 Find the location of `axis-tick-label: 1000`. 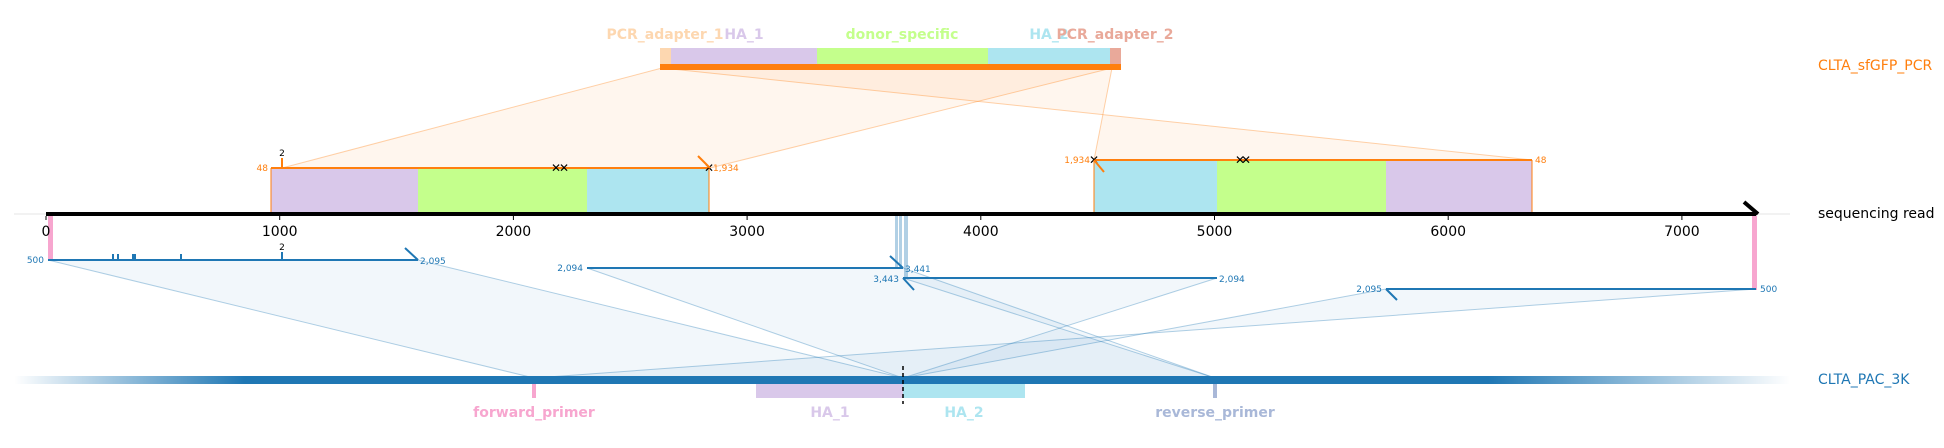

axis-tick-label: 1000 is located at coordinates (280, 232).